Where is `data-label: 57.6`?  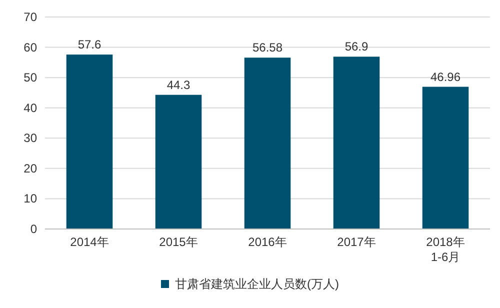 data-label: 57.6 is located at coordinates (90, 45).